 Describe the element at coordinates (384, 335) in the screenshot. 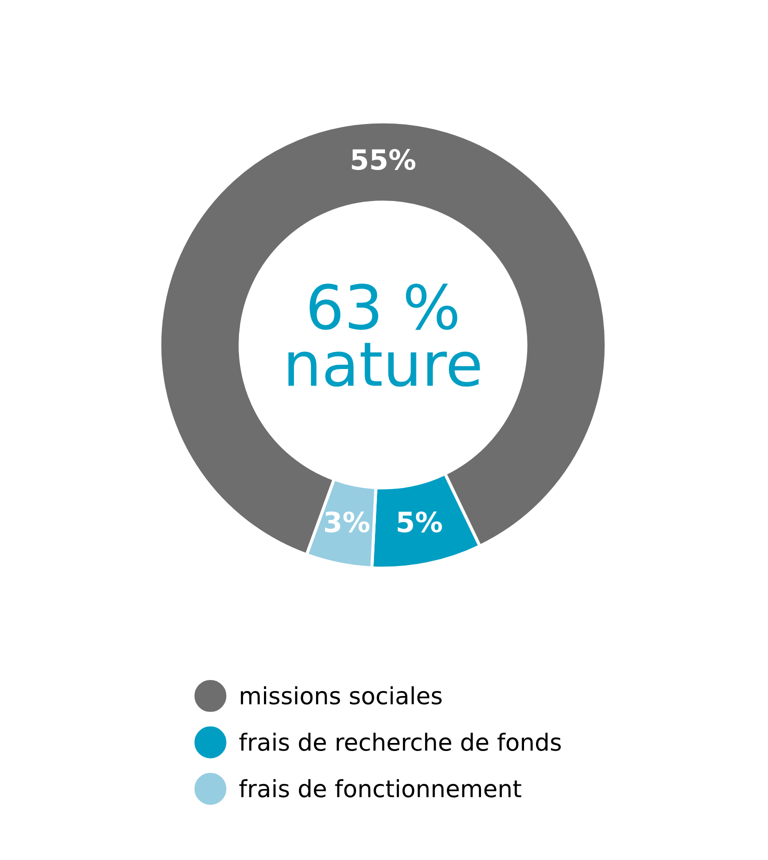

I see `text: 63 % nature` at that location.